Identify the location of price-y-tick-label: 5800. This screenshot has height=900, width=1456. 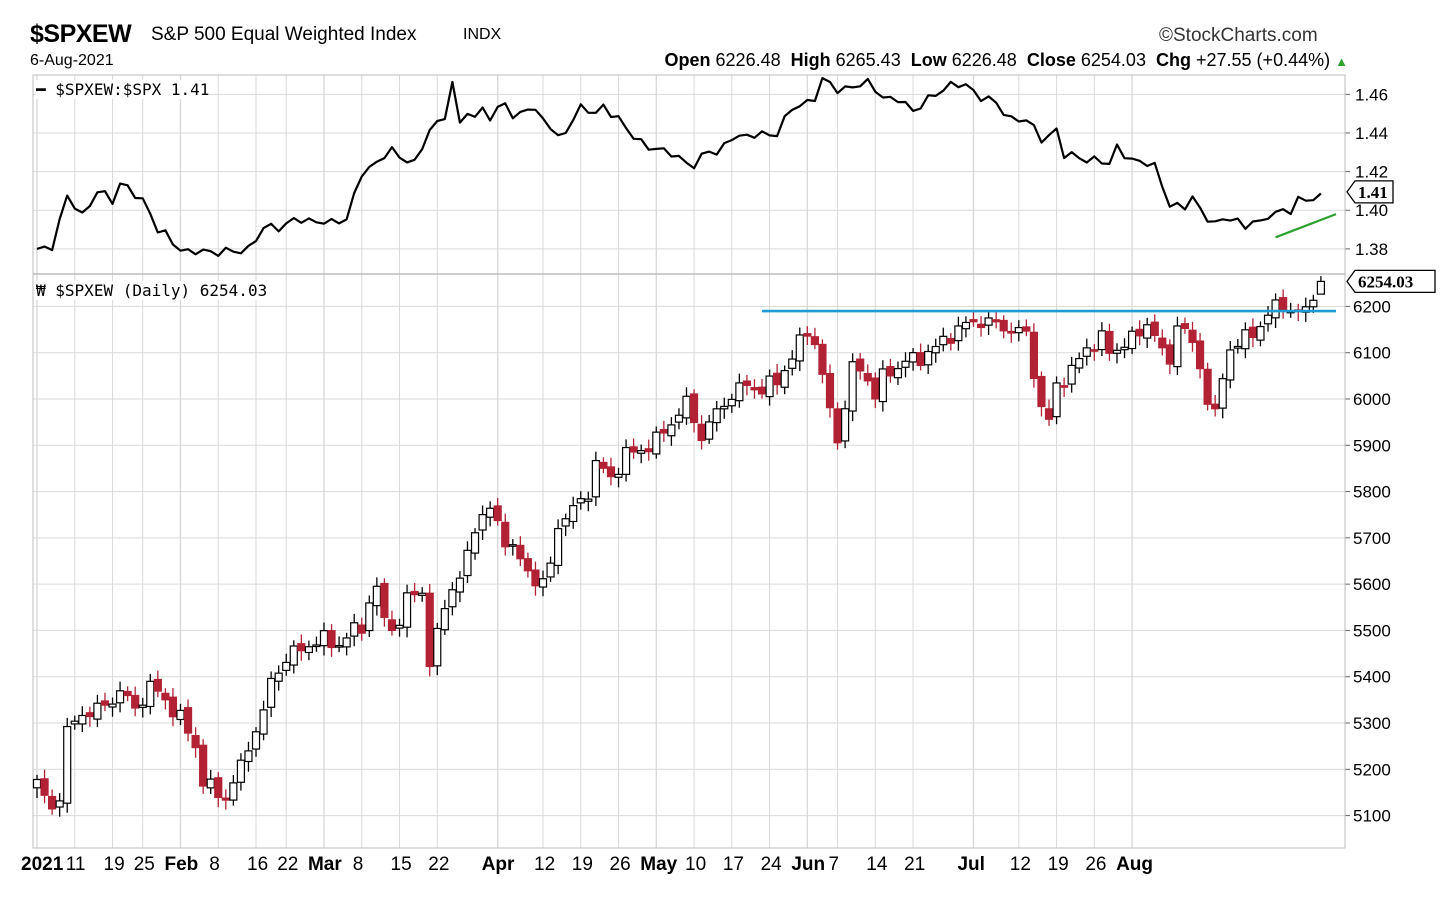
(1372, 492).